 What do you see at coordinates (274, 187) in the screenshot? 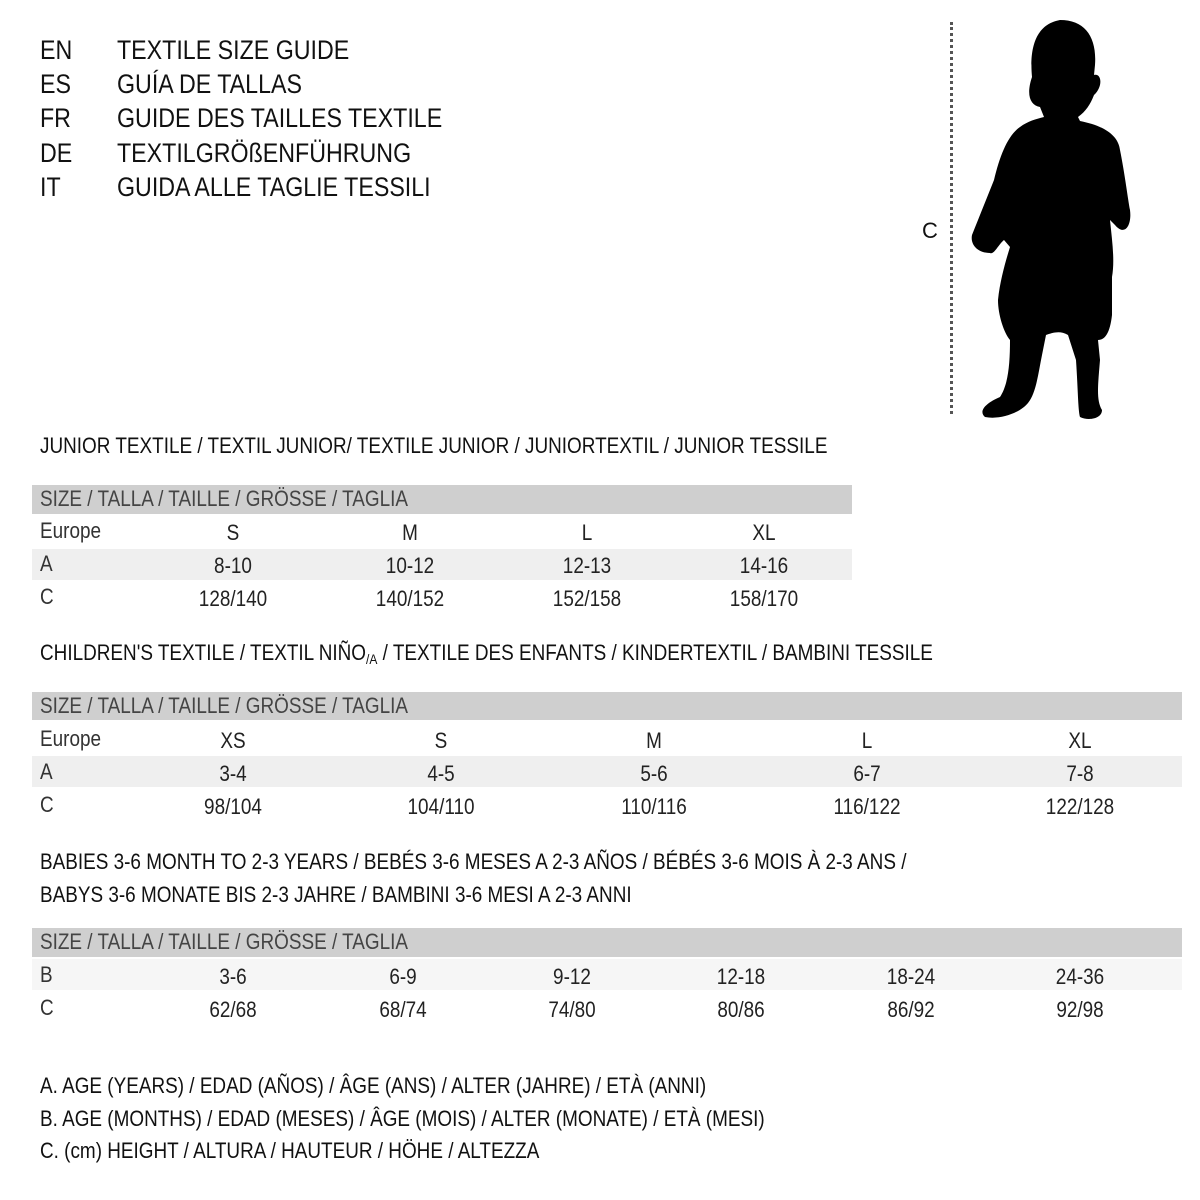
I see `lang-title: GUIDA ALLE TAGLIE TESSILI` at bounding box center [274, 187].